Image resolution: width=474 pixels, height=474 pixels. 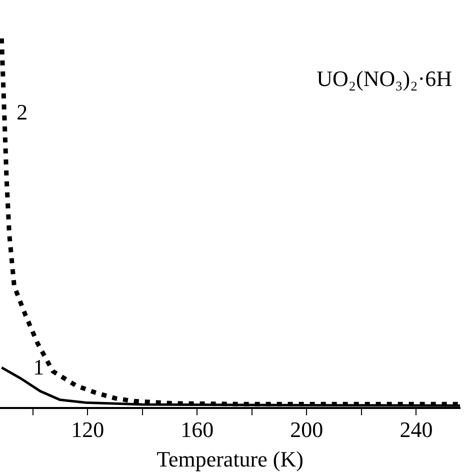 I want to click on series-label: 1, so click(x=38, y=367).